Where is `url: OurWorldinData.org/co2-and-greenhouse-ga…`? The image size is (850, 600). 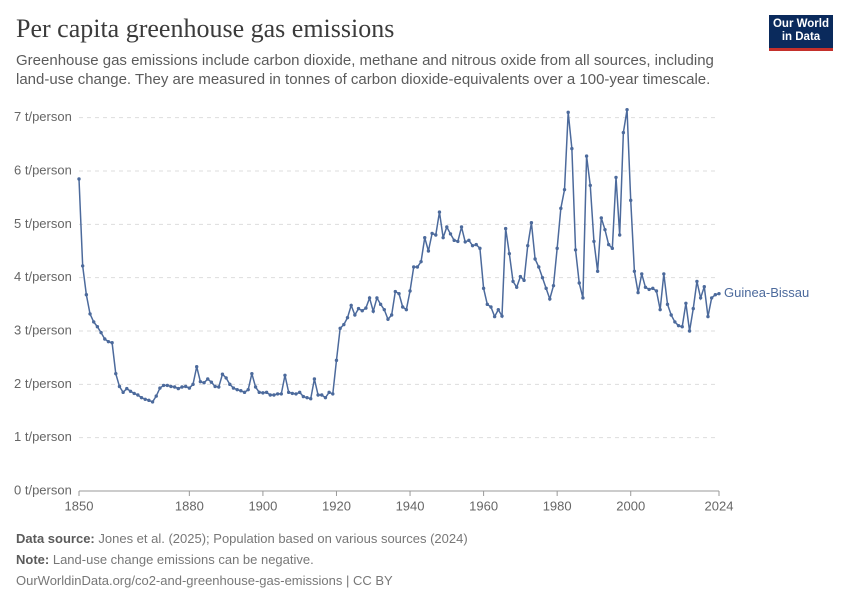 url: OurWorldinData.org/co2-and-greenhouse-ga… is located at coordinates (204, 580).